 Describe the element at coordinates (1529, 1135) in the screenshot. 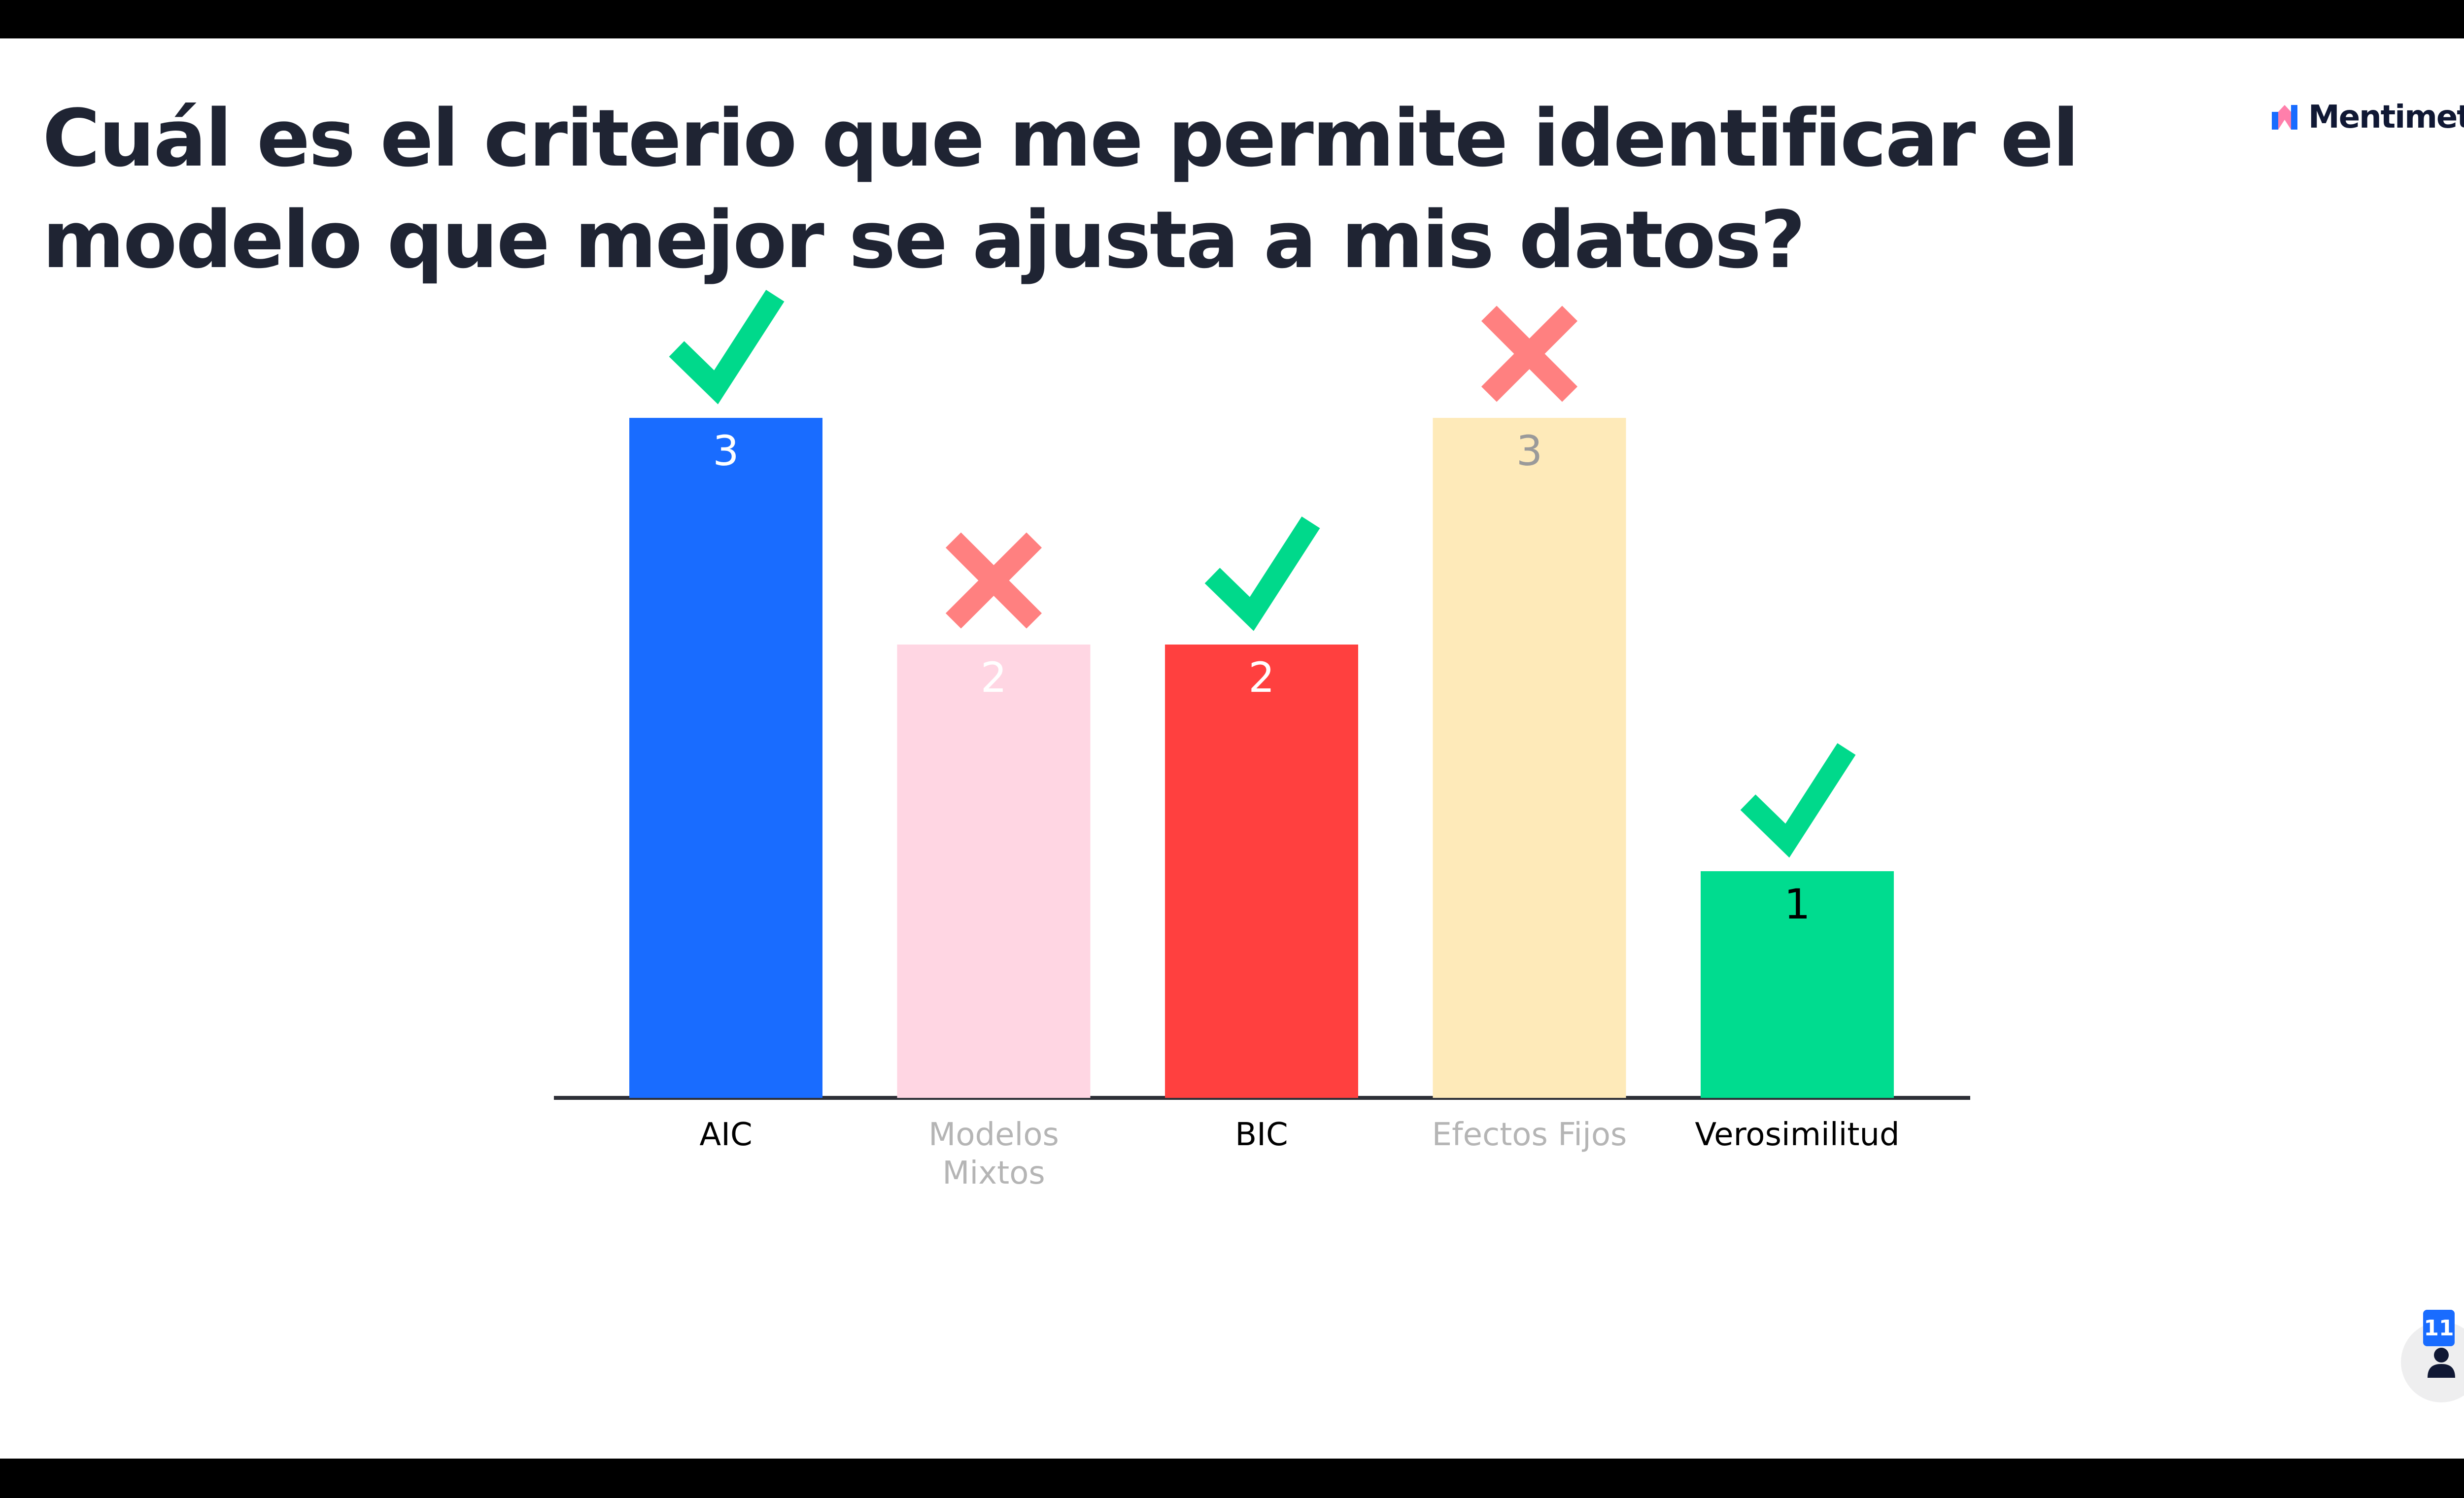

I see `category-label: Efectos Fijos` at that location.